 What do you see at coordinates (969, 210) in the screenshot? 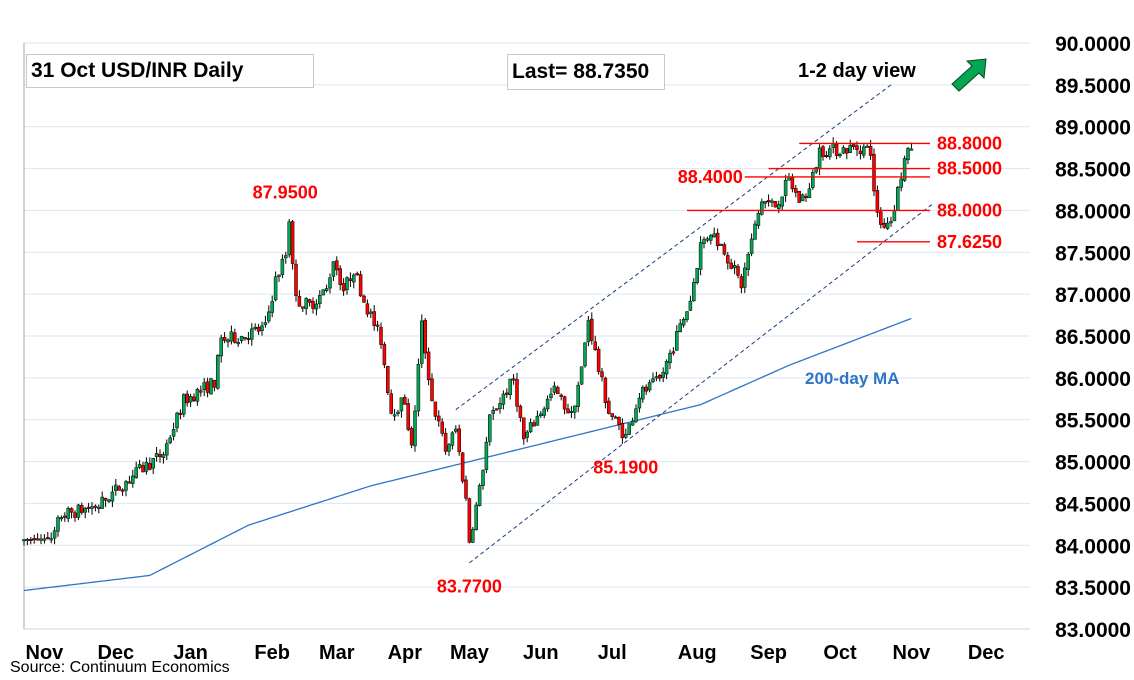
I see `level-label: 88.0000` at bounding box center [969, 210].